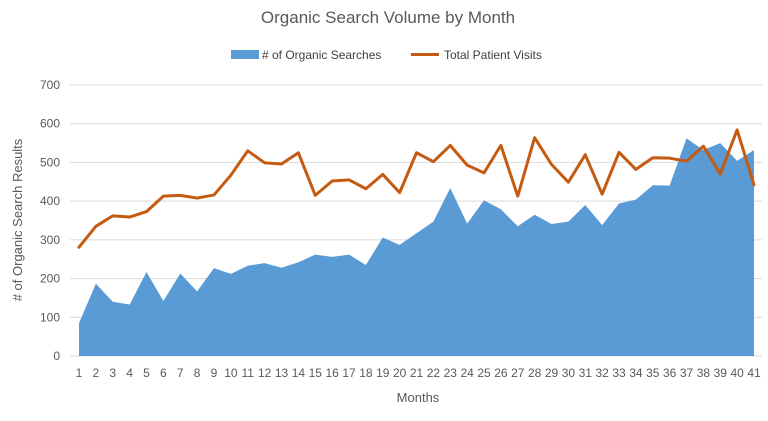 This screenshot has height=421, width=768. I want to click on x-tick-label-40: 40, so click(737, 373).